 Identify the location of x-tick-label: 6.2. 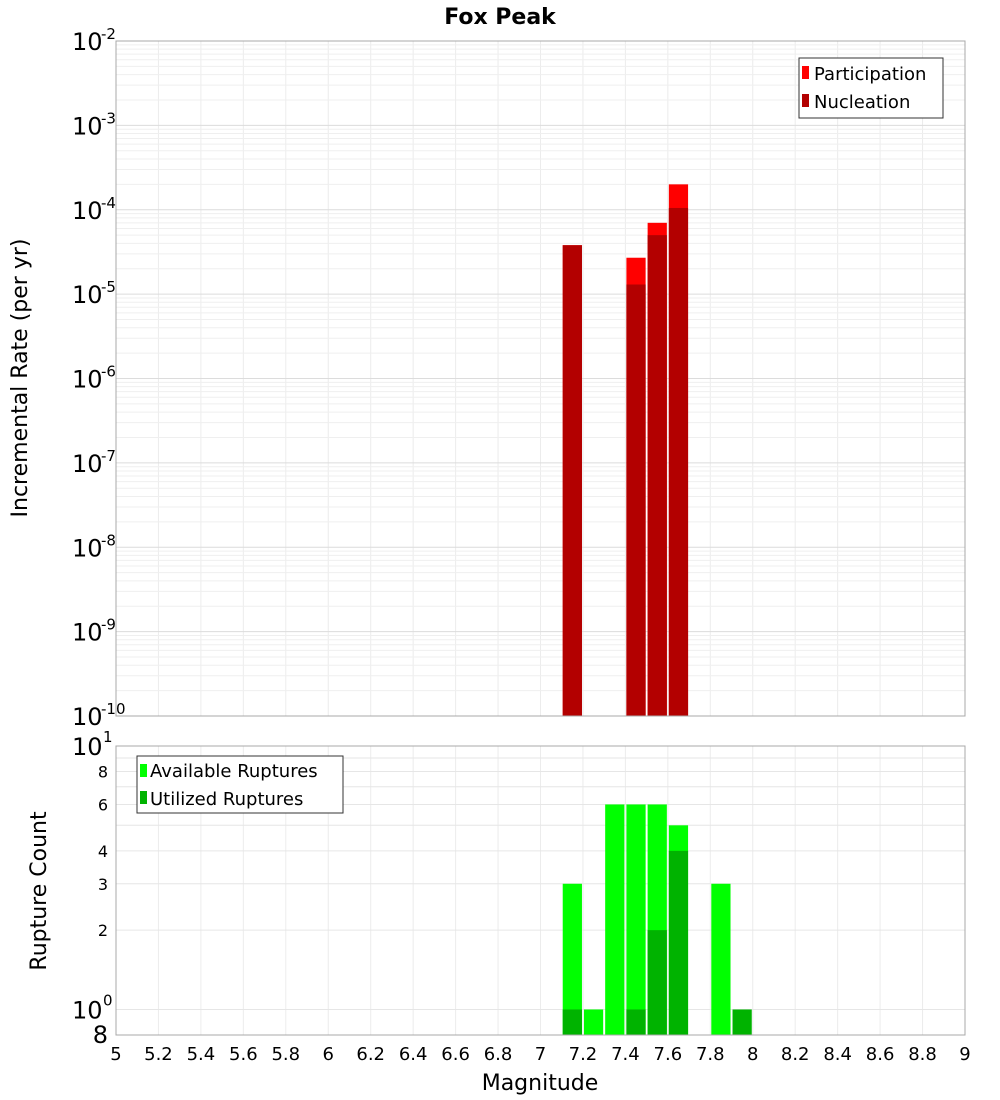
(370, 1054).